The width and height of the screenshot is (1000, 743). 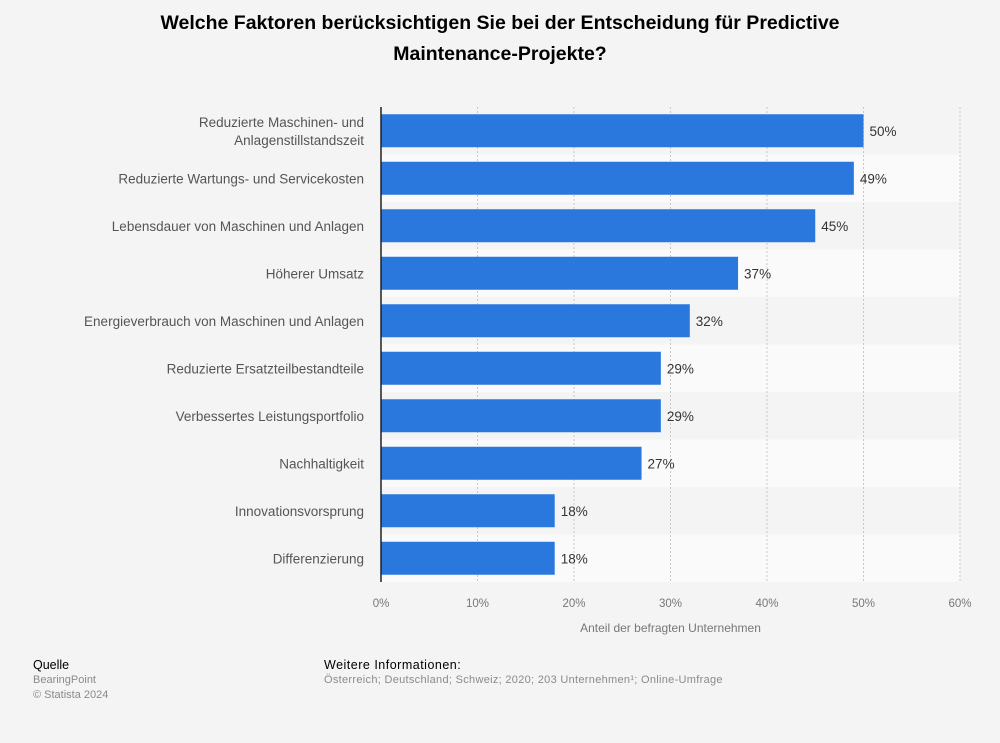 I want to click on data-label: 45%, so click(x=834, y=226).